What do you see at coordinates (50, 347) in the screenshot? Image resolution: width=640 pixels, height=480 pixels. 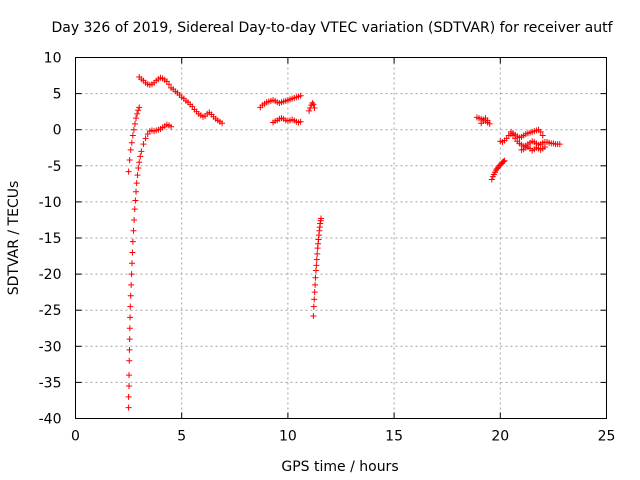 I see `y-tick-label: -30` at bounding box center [50, 347].